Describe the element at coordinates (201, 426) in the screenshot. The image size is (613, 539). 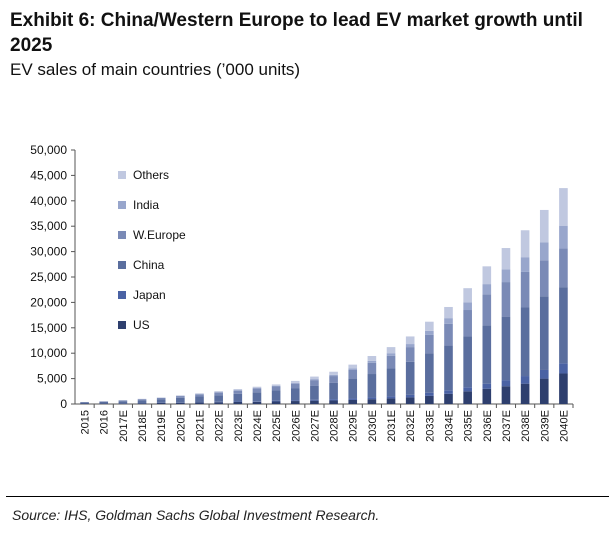
I see `x-tick-label: 2021E` at that location.